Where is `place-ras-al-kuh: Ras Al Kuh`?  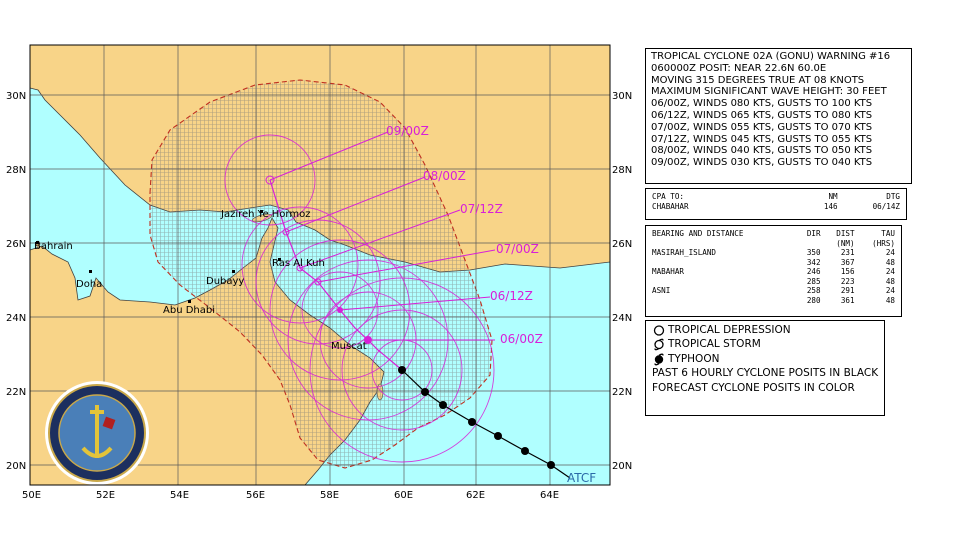 place-ras-al-kuh: Ras Al Kuh is located at coordinates (298, 263).